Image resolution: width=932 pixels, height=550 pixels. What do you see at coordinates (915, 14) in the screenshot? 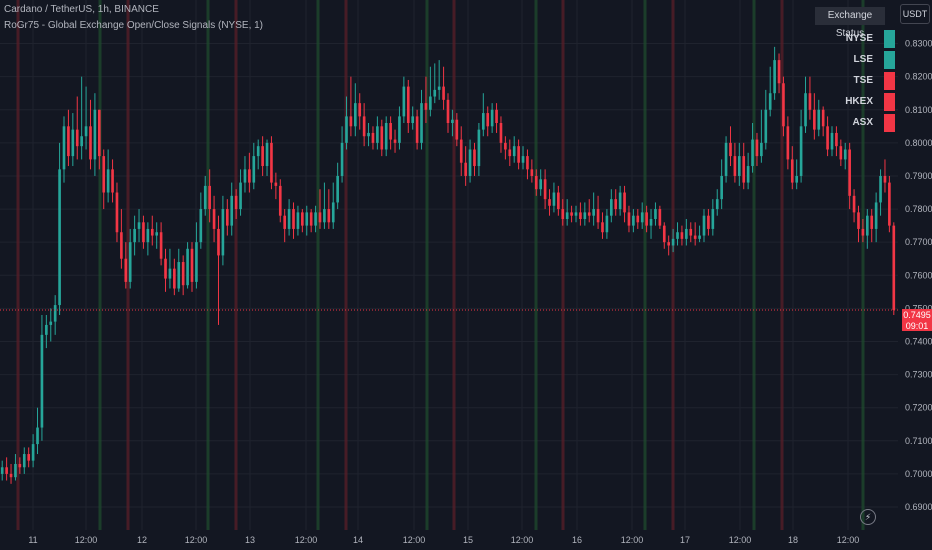
I see `currency-button: USDT` at bounding box center [915, 14].